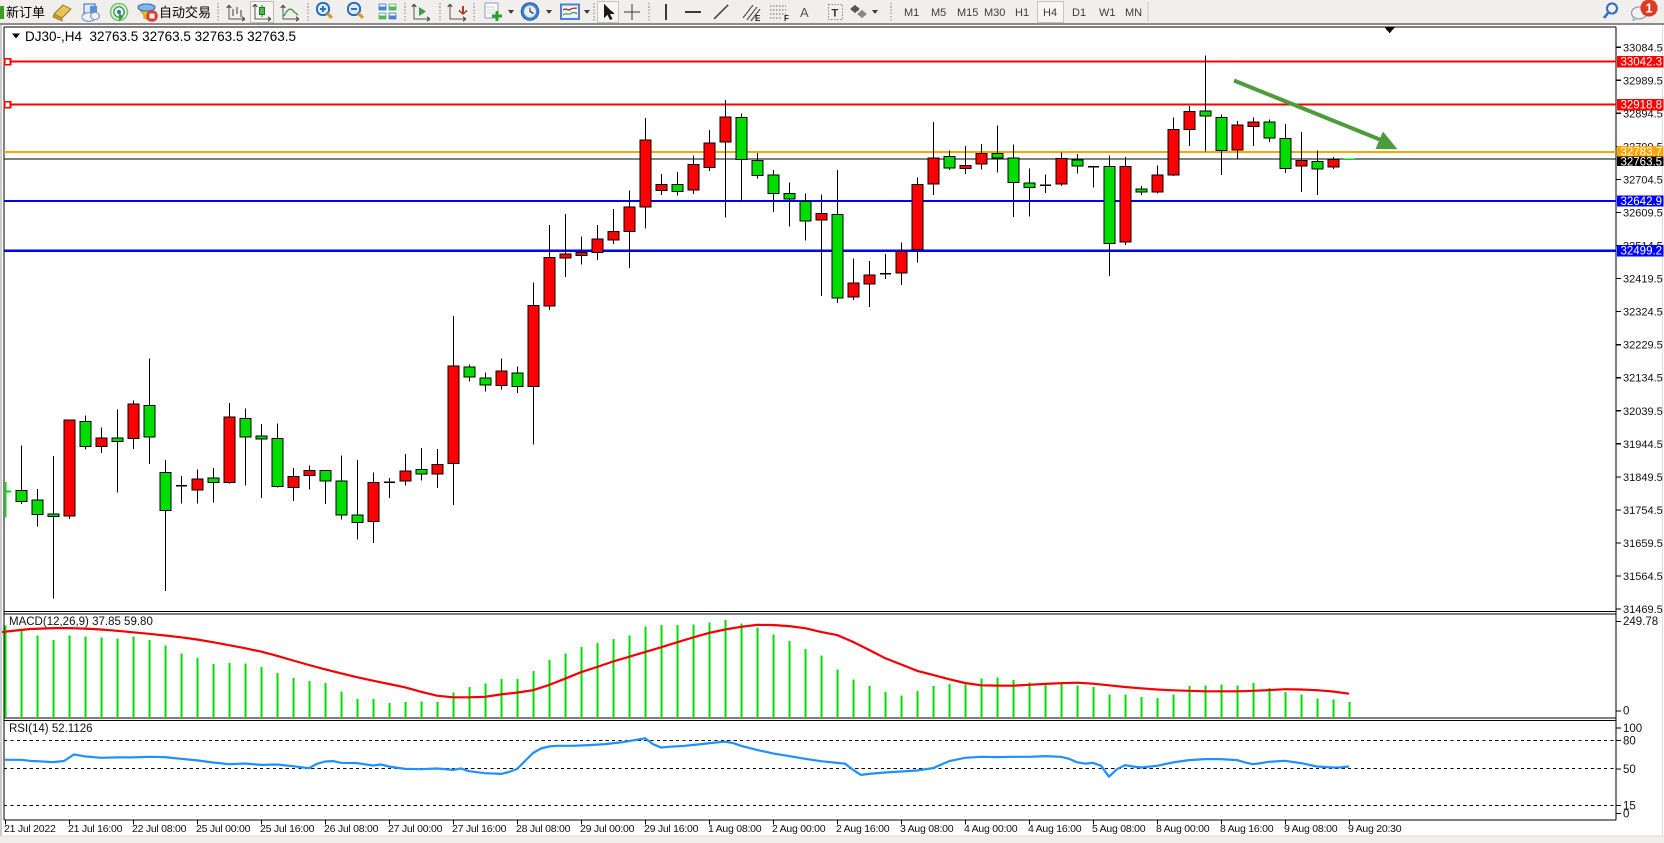 The image size is (1664, 843). Describe the element at coordinates (1648, 8) in the screenshot. I see `svg-text: 1` at that location.